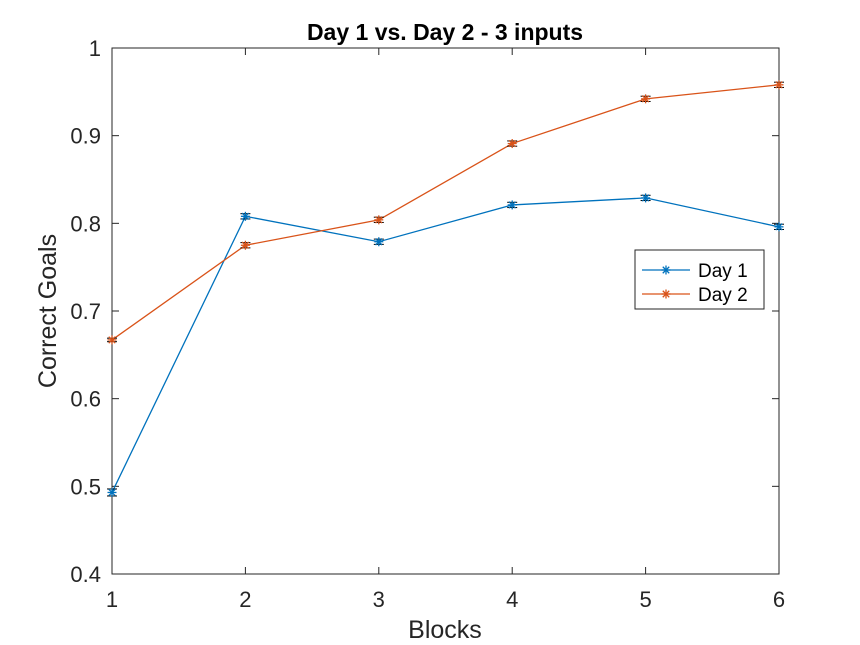  I want to click on x-tick-label: 1, so click(112, 599).